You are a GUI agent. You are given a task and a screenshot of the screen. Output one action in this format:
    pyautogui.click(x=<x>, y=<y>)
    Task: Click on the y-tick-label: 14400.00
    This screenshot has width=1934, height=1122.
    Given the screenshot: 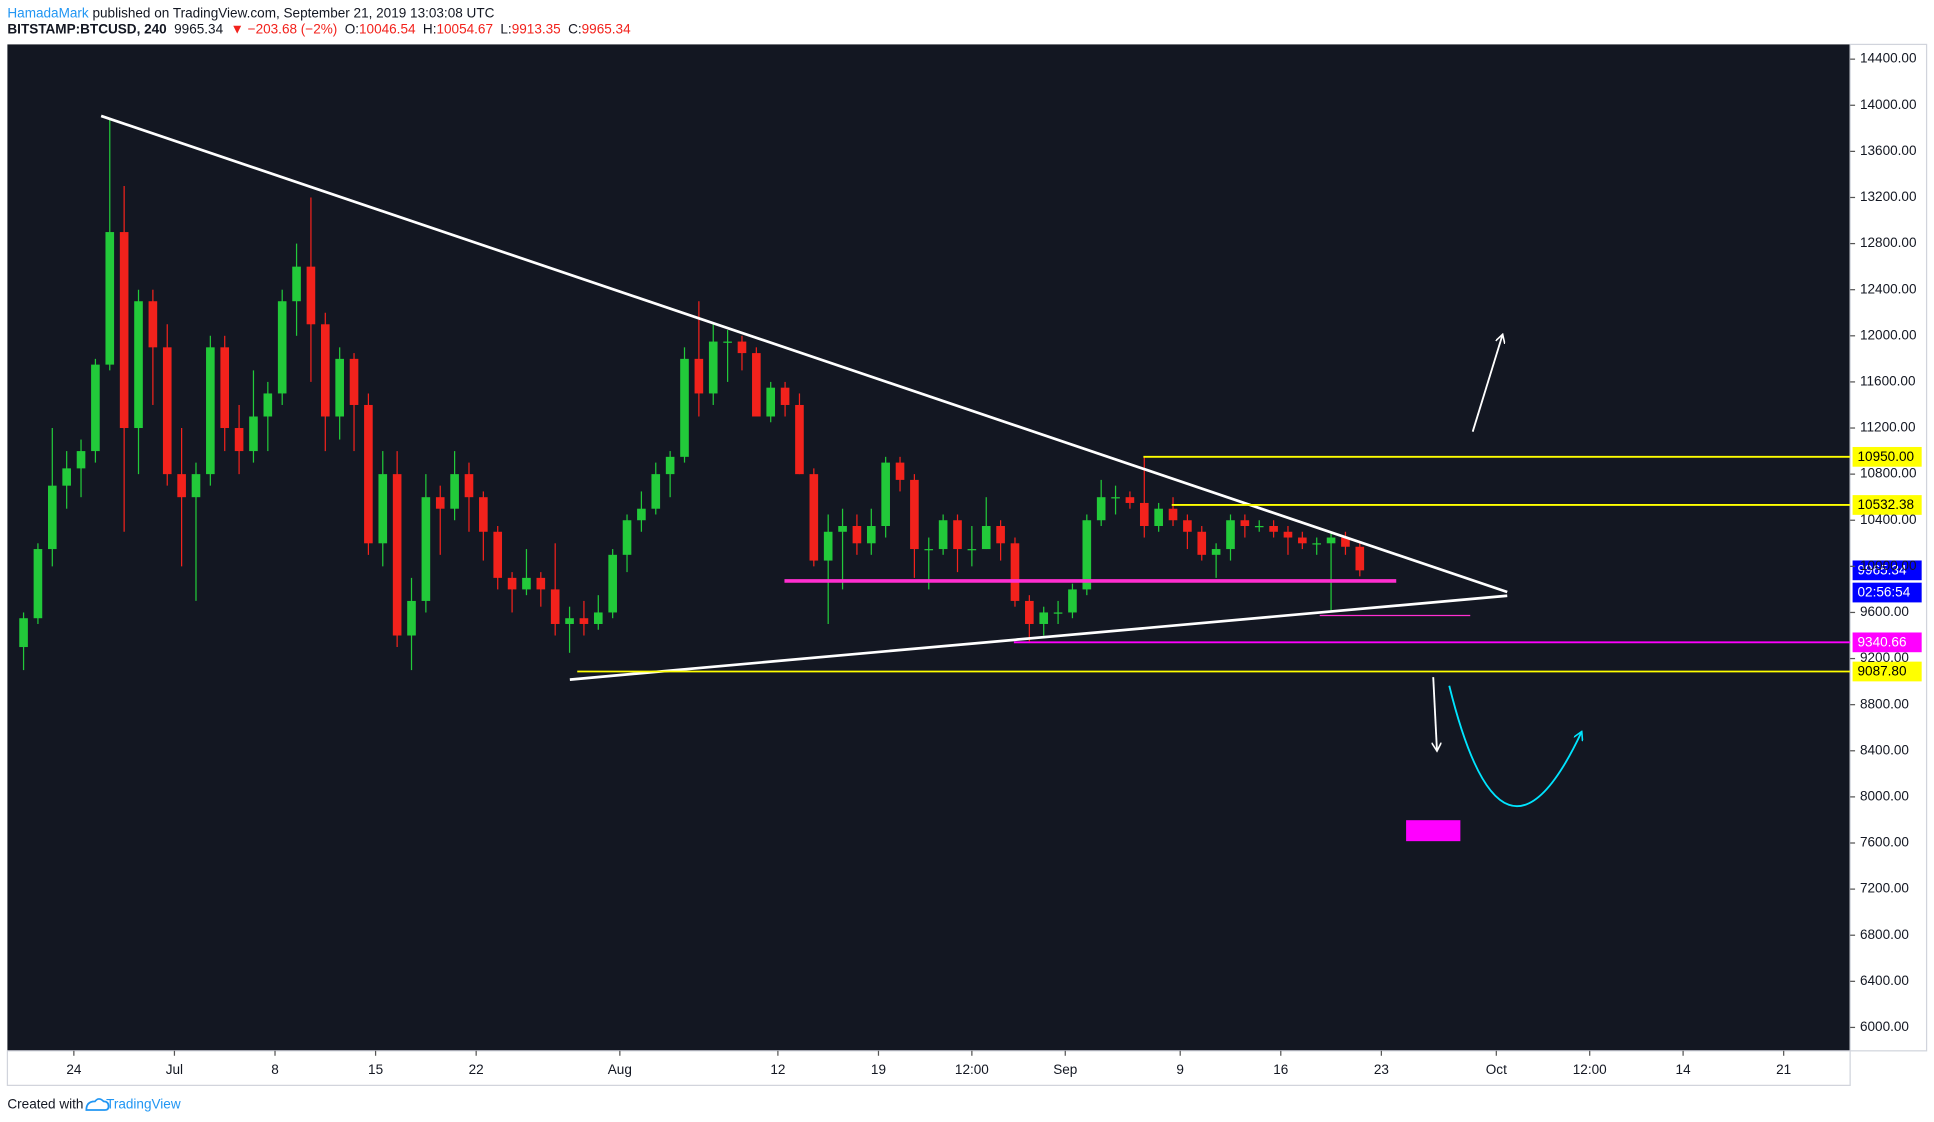 What is the action you would take?
    pyautogui.click(x=1888, y=58)
    